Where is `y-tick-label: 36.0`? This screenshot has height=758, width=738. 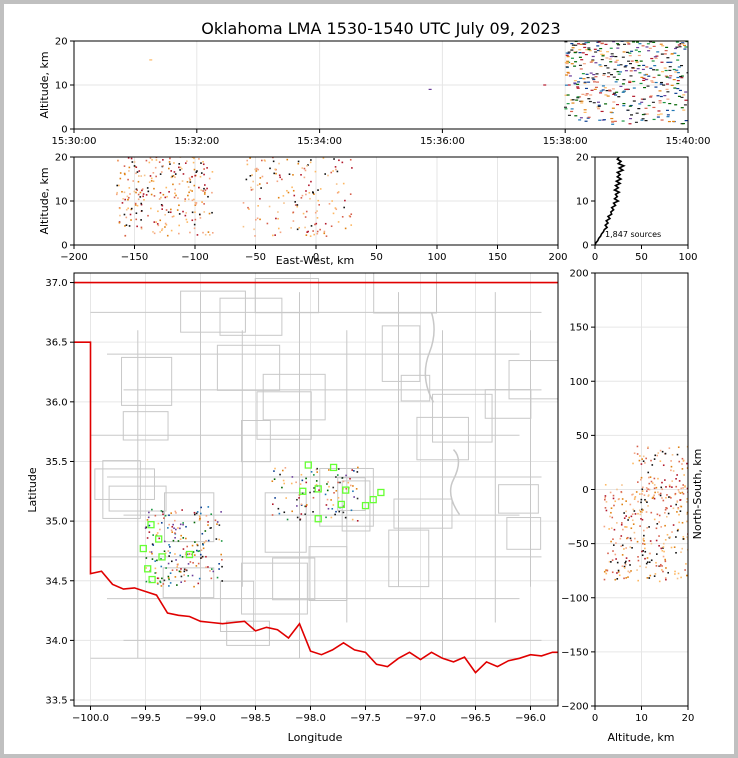 y-tick-label: 36.0 is located at coordinates (56, 402).